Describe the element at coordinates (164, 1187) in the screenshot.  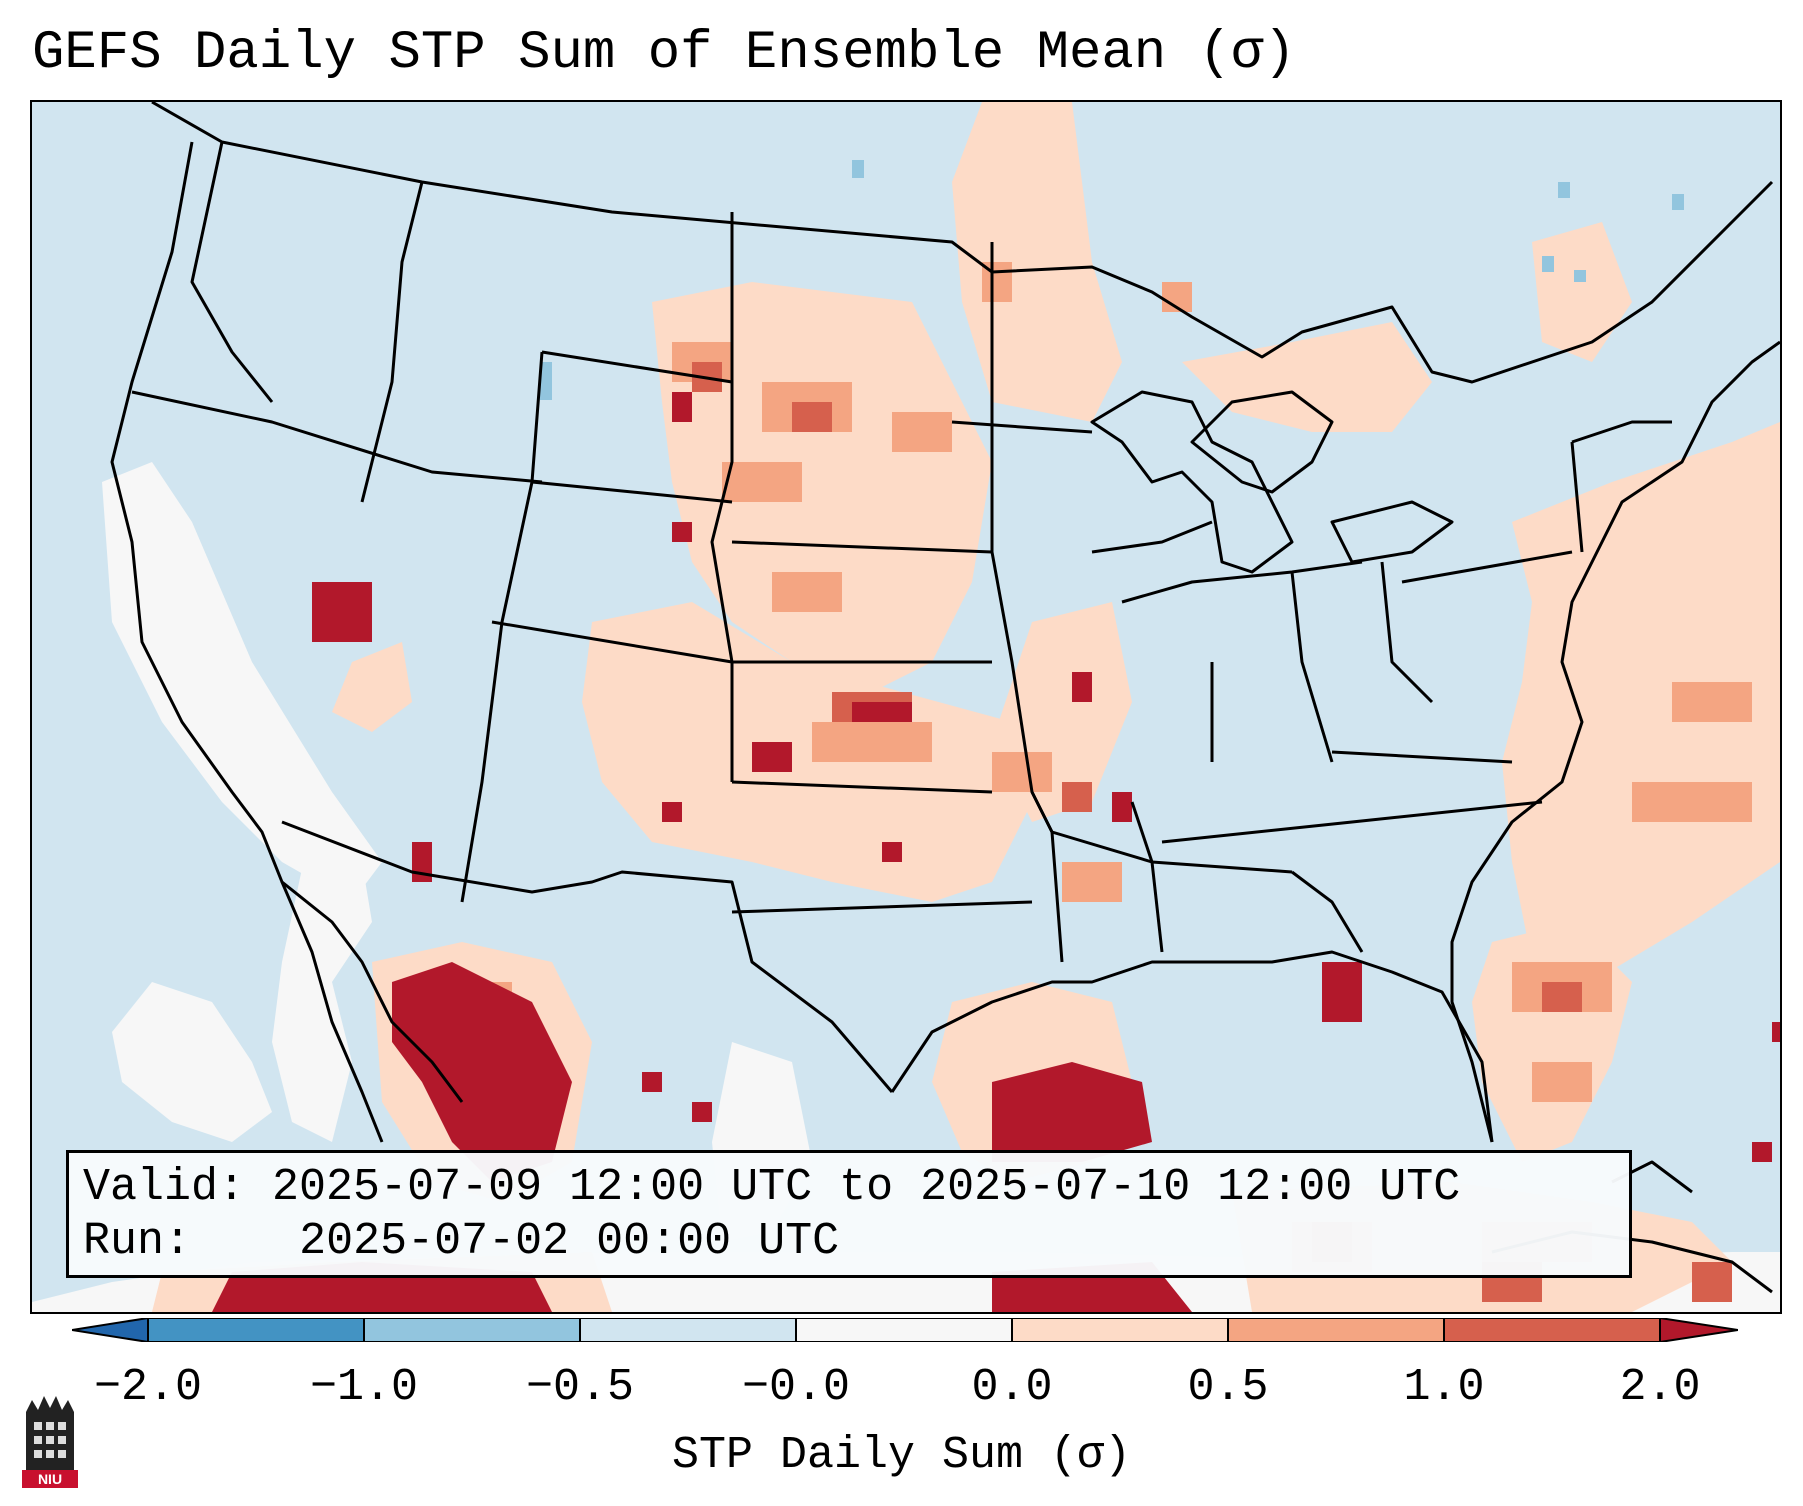
I see `valid-label: Valid:` at that location.